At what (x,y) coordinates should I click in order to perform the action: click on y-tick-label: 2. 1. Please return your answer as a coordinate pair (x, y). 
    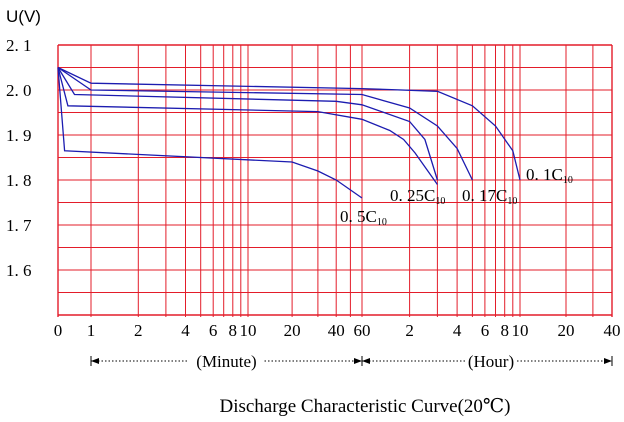
    Looking at the image, I should click on (19, 45).